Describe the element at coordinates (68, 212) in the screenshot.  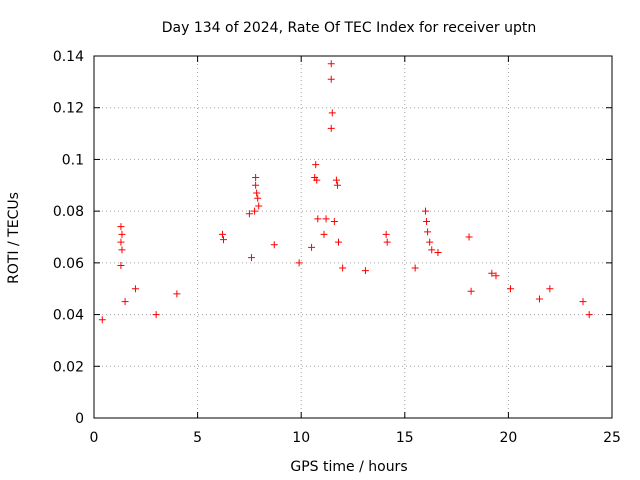
I see `y-tick-label: 0.08` at that location.